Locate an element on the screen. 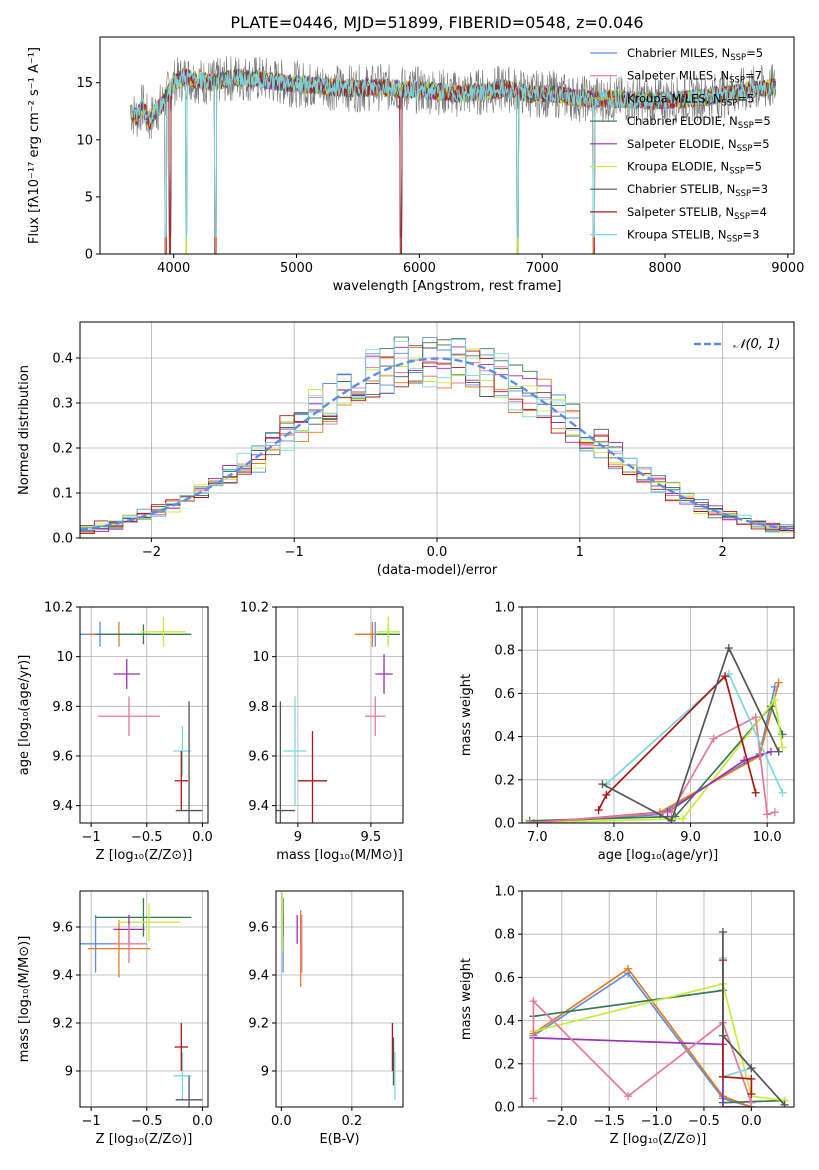 Image resolution: width=819 pixels, height=1170 pixels. x-tick-label: −1.5 is located at coordinates (609, 1121).